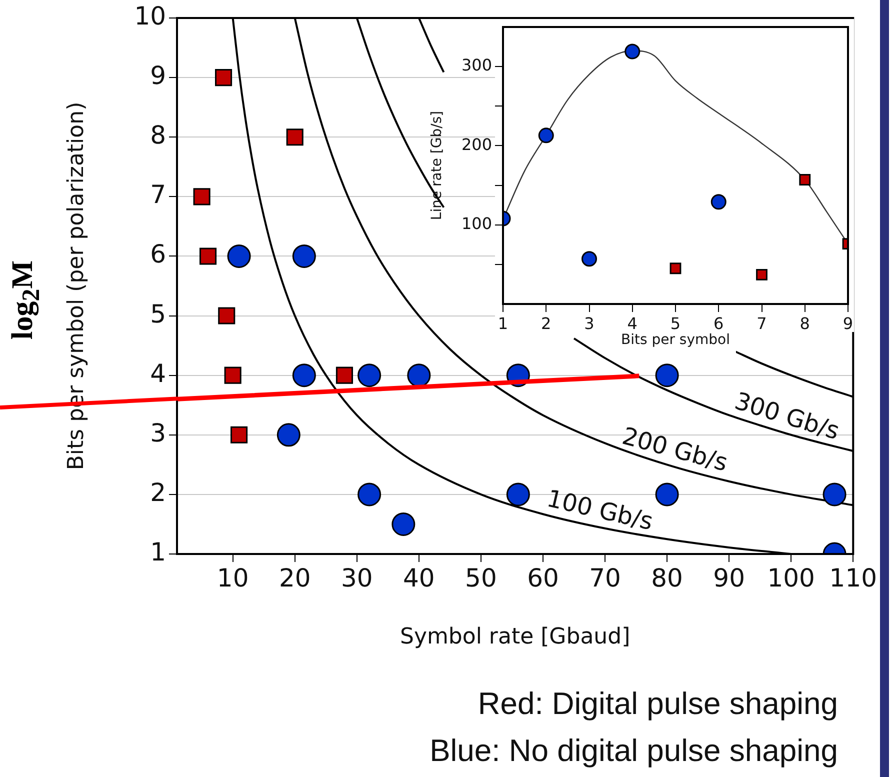  I want to click on x-tick-label: 3, so click(589, 323).